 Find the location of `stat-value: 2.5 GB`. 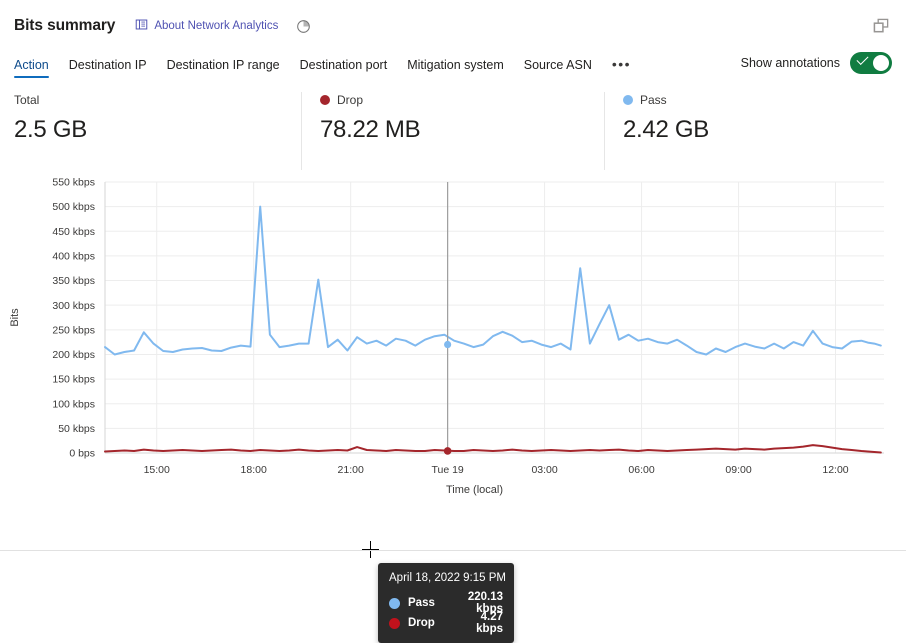

stat-value: 2.5 GB is located at coordinates (50, 129).